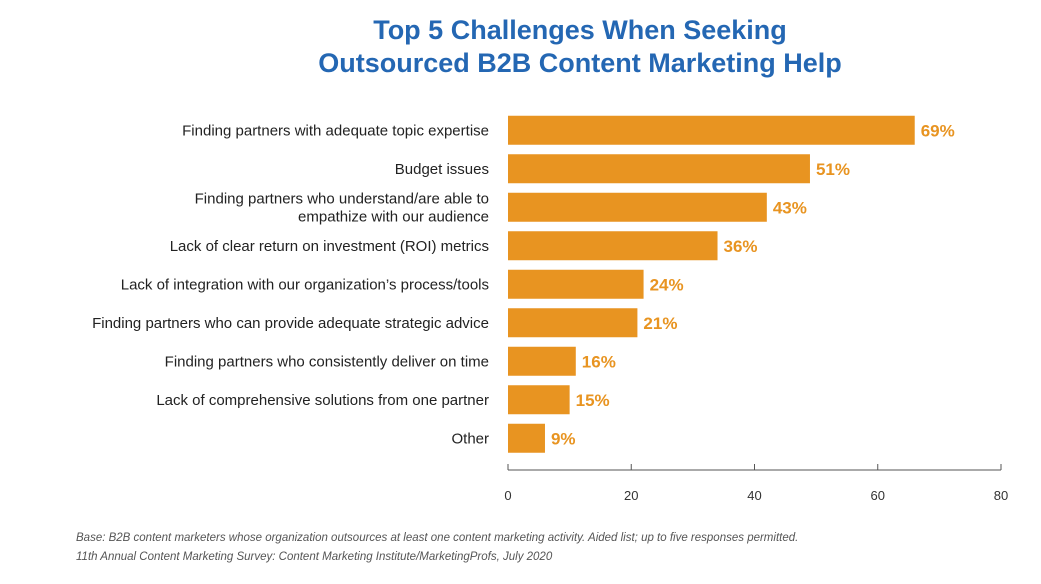 The width and height of the screenshot is (1041, 584). What do you see at coordinates (741, 246) in the screenshot?
I see `value-label-3: 36%` at bounding box center [741, 246].